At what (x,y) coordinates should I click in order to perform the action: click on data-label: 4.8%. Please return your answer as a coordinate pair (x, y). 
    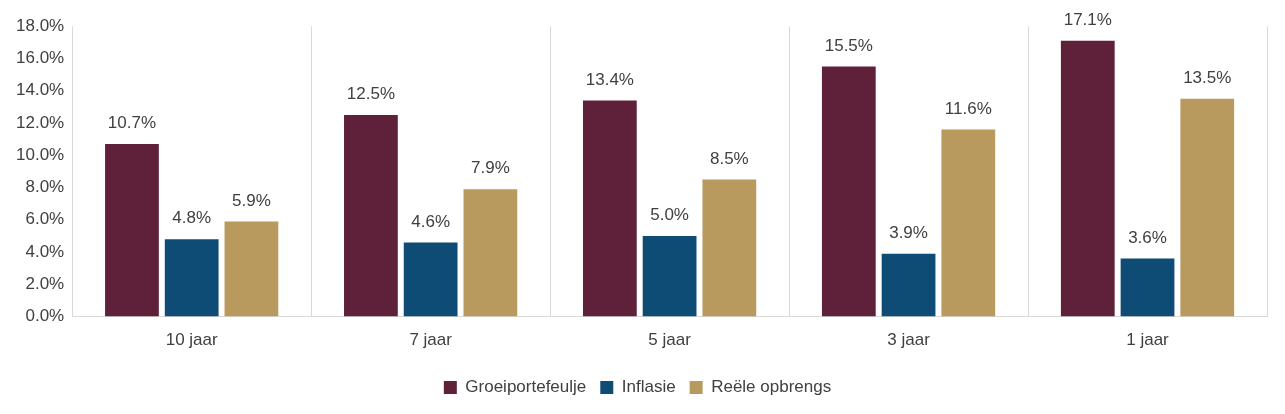
    Looking at the image, I should click on (192, 218).